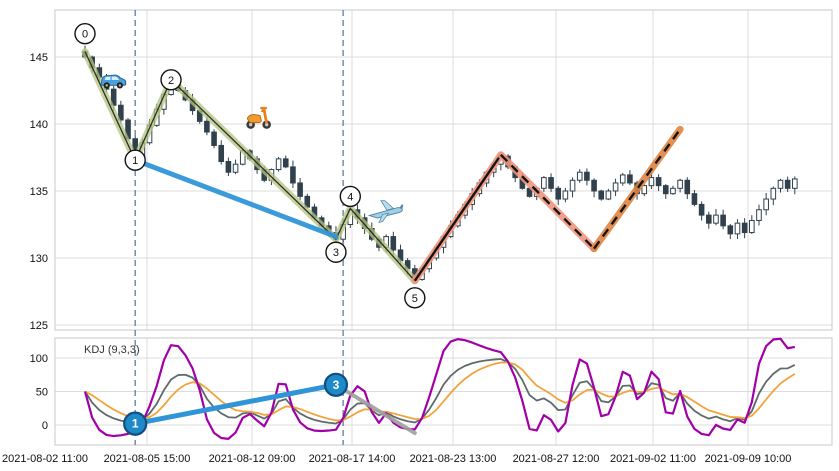  Describe the element at coordinates (653, 459) in the screenshot. I see `x-tick-label: 2021-09-02 11:00` at that location.